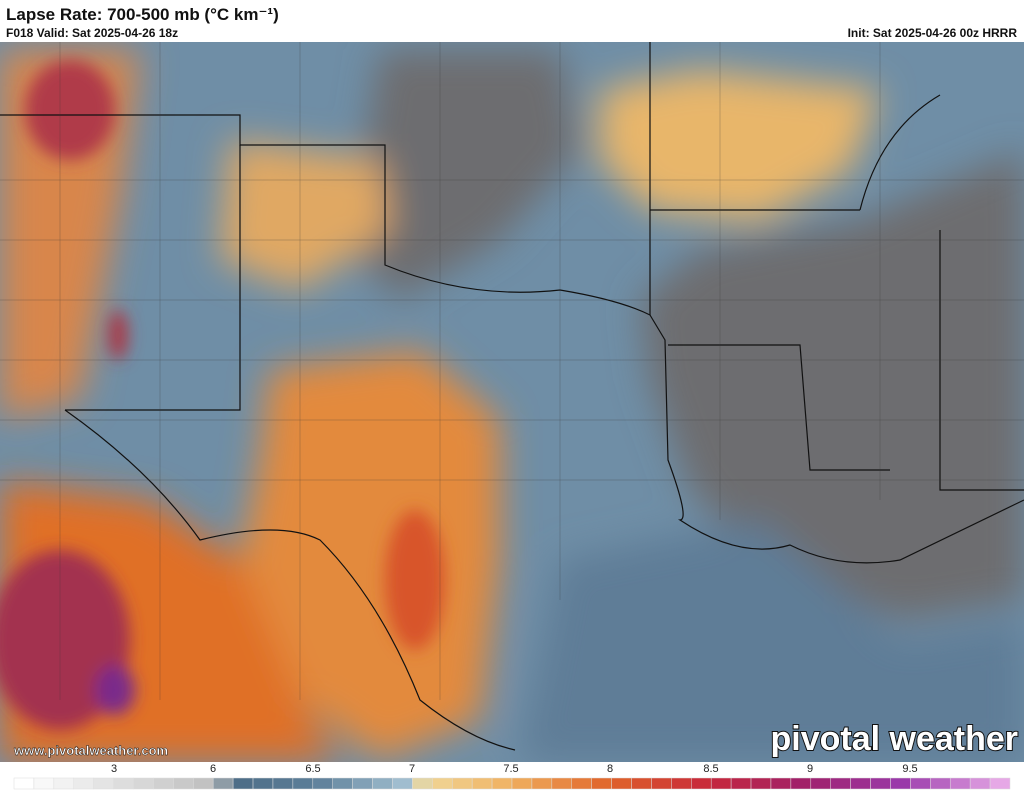 The image size is (1024, 791). Describe the element at coordinates (213, 769) in the screenshot. I see `colorbar-label: 6` at that location.